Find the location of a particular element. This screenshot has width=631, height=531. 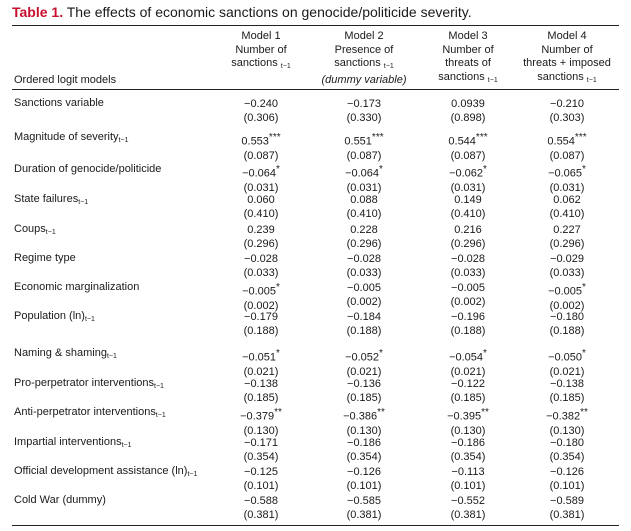

table-cell: 0.544*** (0.087) is located at coordinates (468, 147).